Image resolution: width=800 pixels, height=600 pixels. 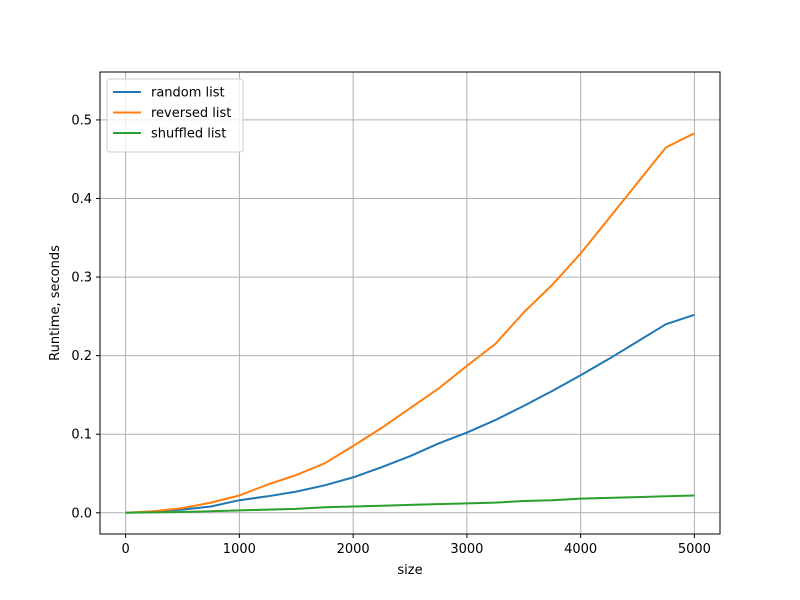 I want to click on series-line-shuffled-list, so click(x=410, y=504).